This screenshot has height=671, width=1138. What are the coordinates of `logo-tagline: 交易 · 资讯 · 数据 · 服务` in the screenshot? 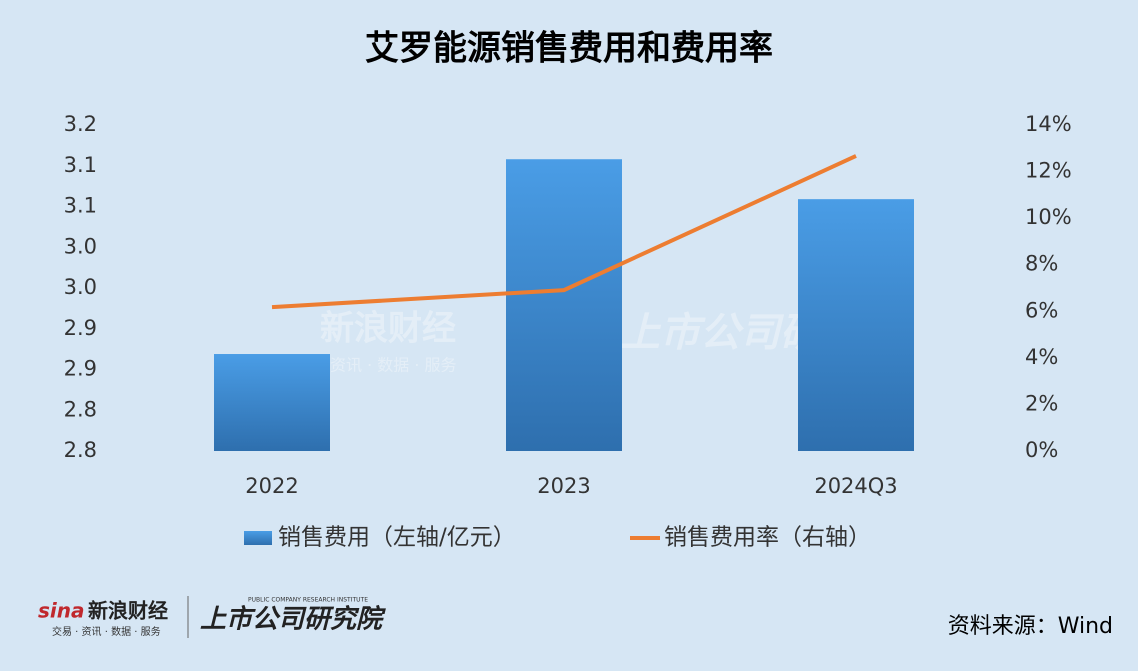 It's located at (106, 631).